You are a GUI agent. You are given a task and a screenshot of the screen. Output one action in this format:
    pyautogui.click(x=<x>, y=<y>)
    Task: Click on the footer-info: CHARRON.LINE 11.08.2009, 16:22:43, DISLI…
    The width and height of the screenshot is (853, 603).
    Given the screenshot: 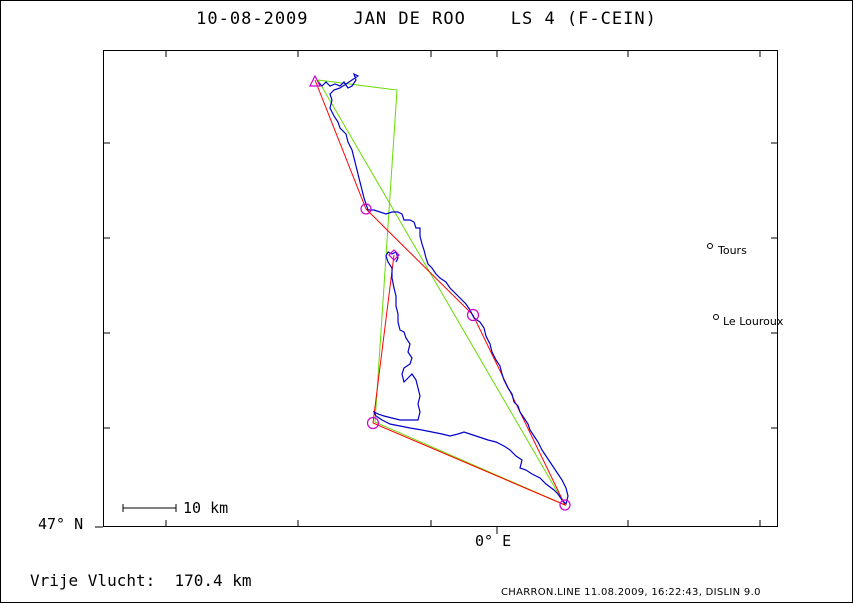 What is the action you would take?
    pyautogui.click(x=631, y=592)
    